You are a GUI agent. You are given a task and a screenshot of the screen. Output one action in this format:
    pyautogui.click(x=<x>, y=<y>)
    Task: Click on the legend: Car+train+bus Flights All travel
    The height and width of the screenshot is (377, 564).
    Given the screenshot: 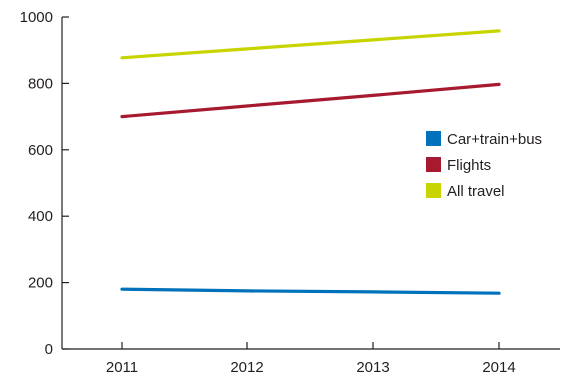 What is the action you would take?
    pyautogui.click(x=484, y=165)
    